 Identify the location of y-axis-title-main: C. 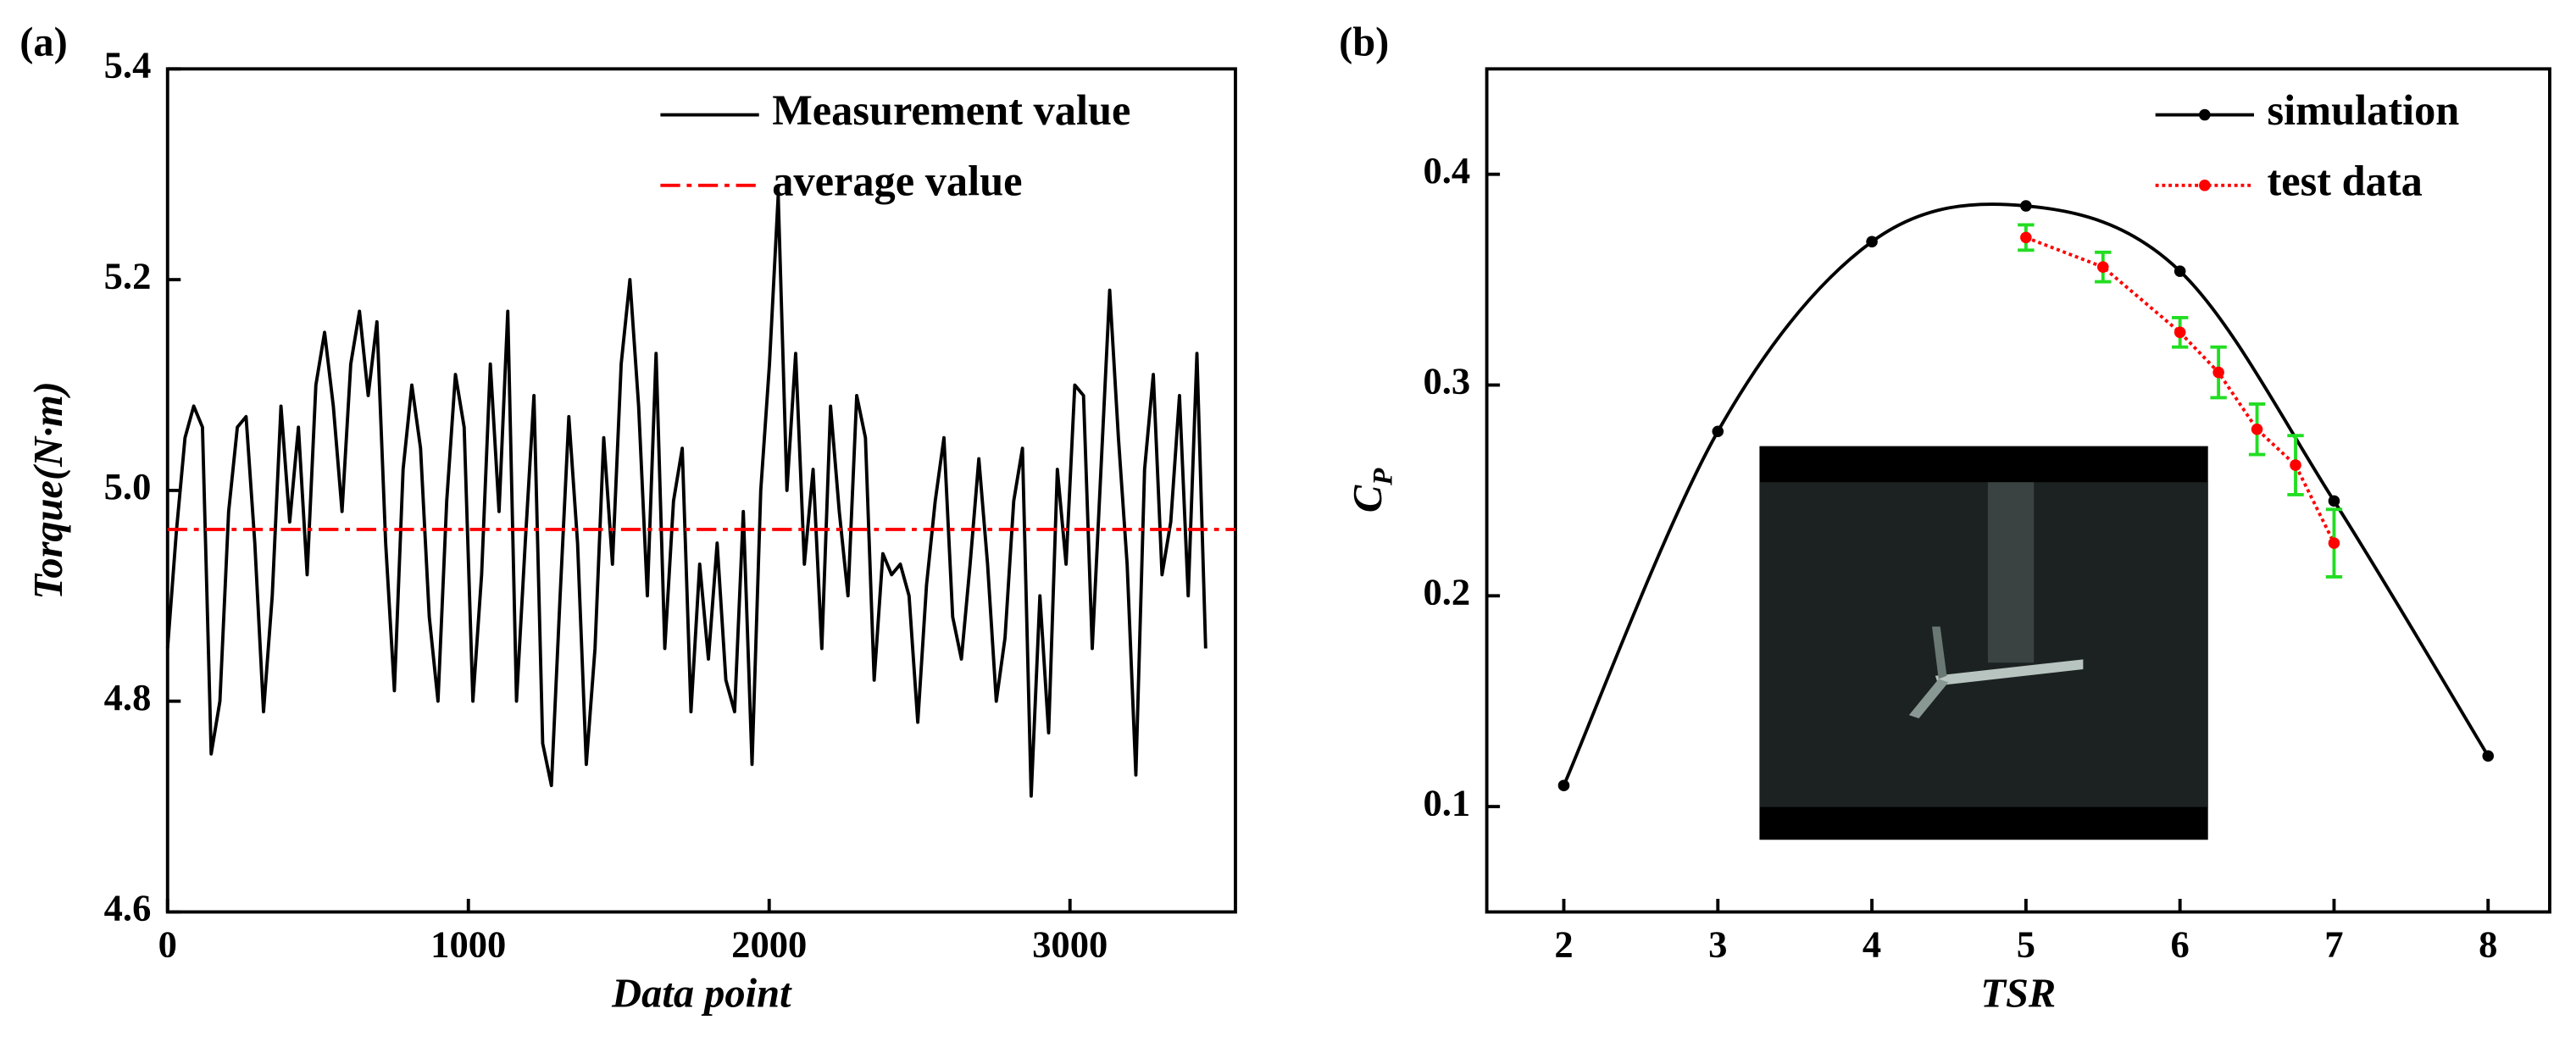
(1368, 499).